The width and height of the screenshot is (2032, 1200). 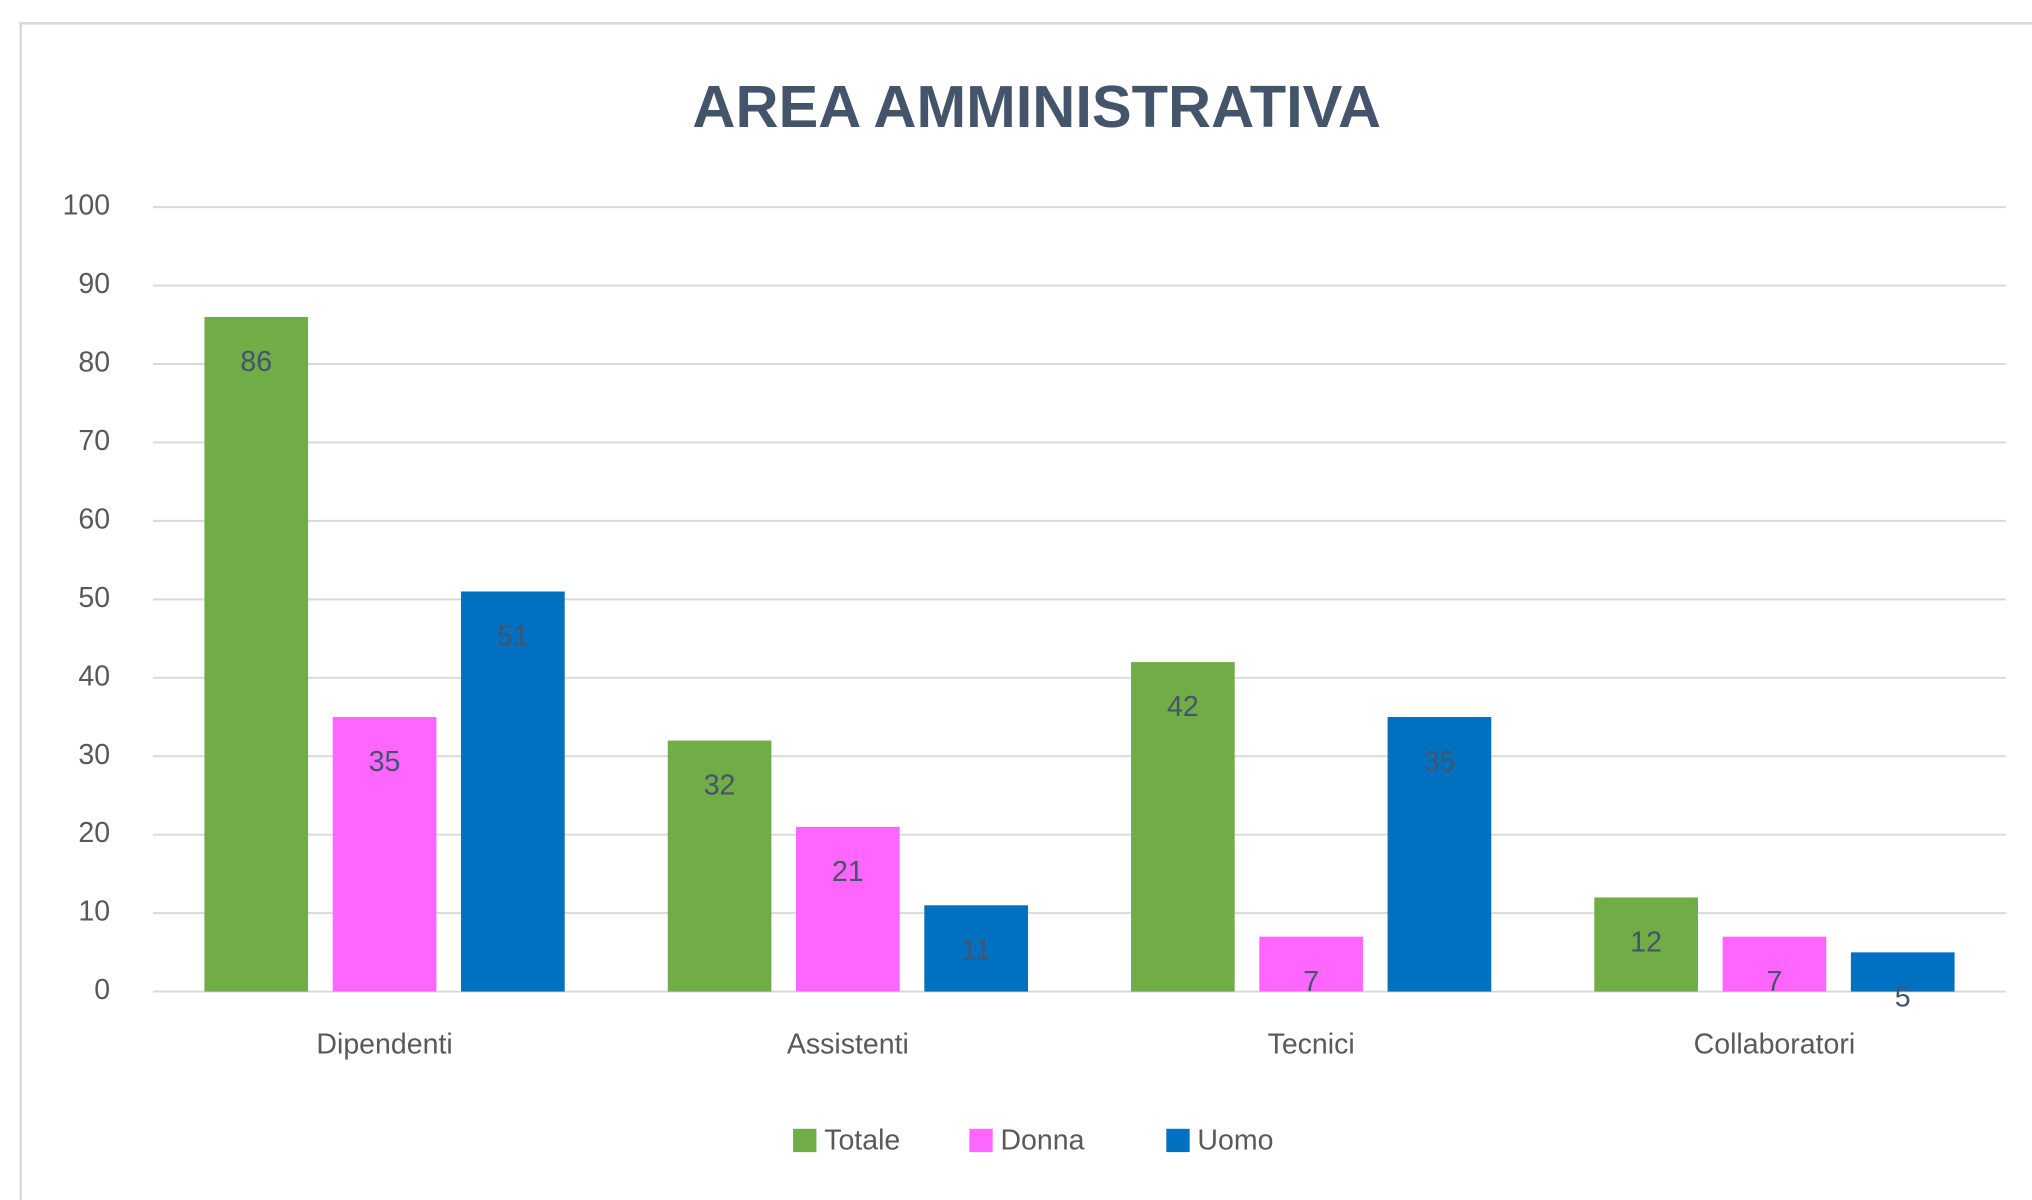 What do you see at coordinates (94, 284) in the screenshot?
I see `y-tick-label: 90` at bounding box center [94, 284].